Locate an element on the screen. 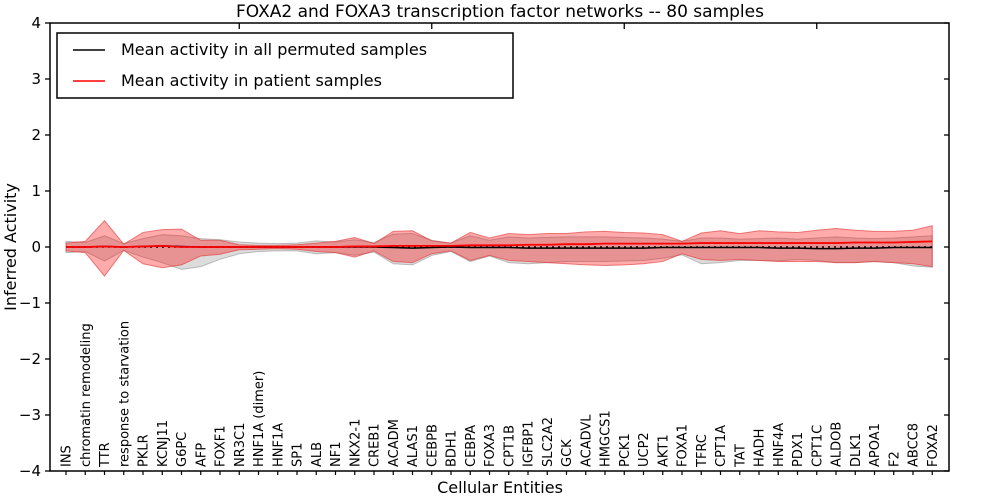 The height and width of the screenshot is (500, 1000). category-label: INS is located at coordinates (67, 456).